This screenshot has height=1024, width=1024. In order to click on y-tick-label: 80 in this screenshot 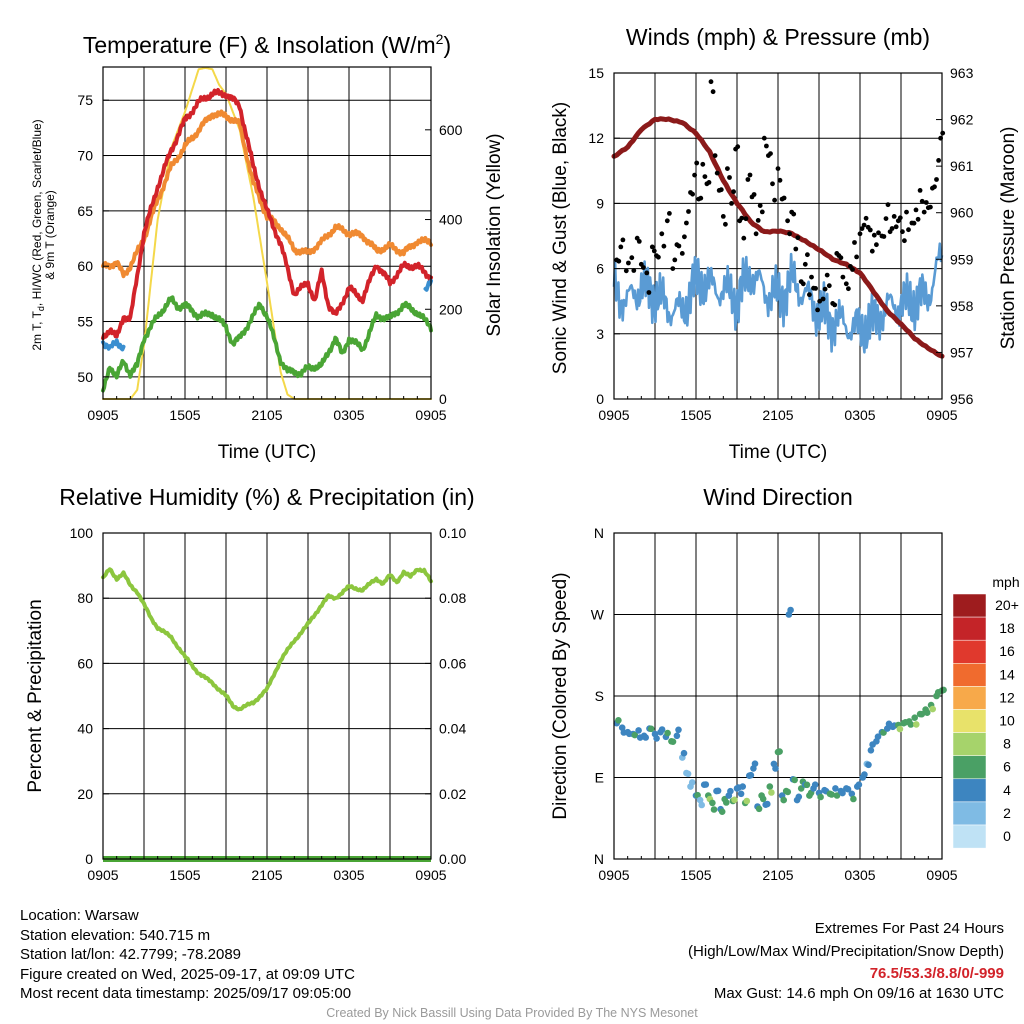, I will do `click(85, 598)`.